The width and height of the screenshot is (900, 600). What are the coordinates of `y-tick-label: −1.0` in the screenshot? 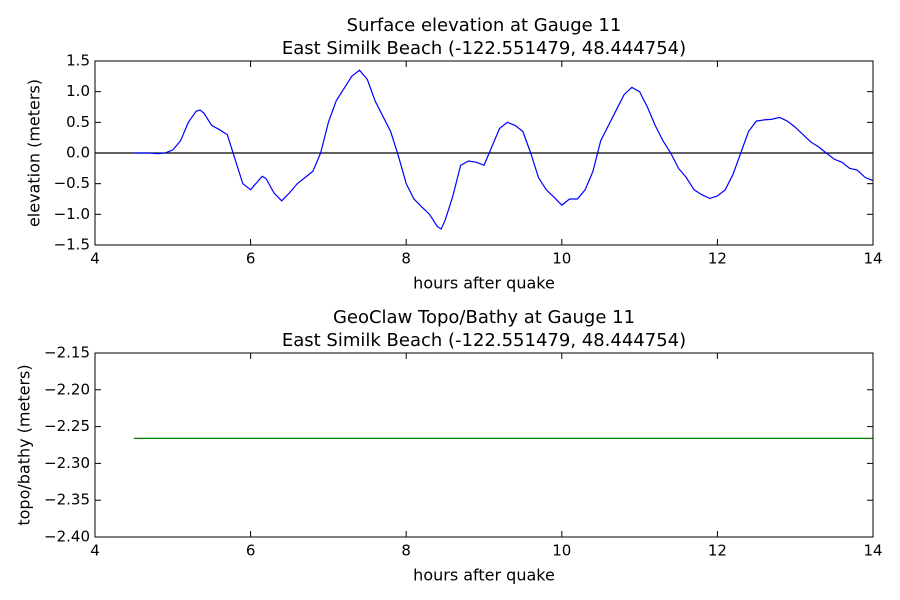 It's located at (72, 214).